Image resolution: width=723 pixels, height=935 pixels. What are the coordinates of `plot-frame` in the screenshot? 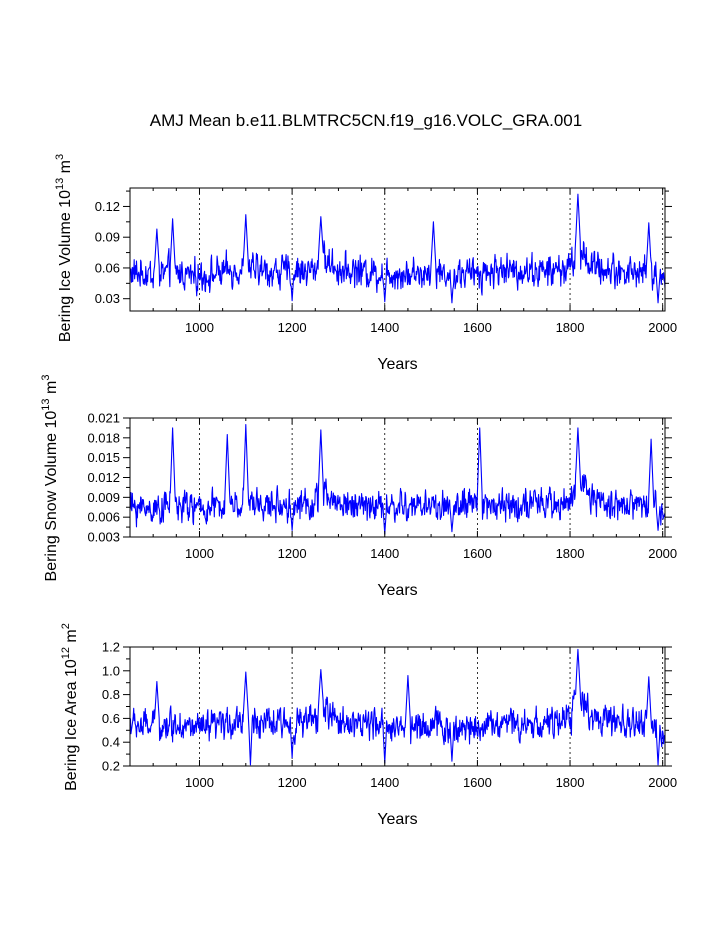 It's located at (397, 249).